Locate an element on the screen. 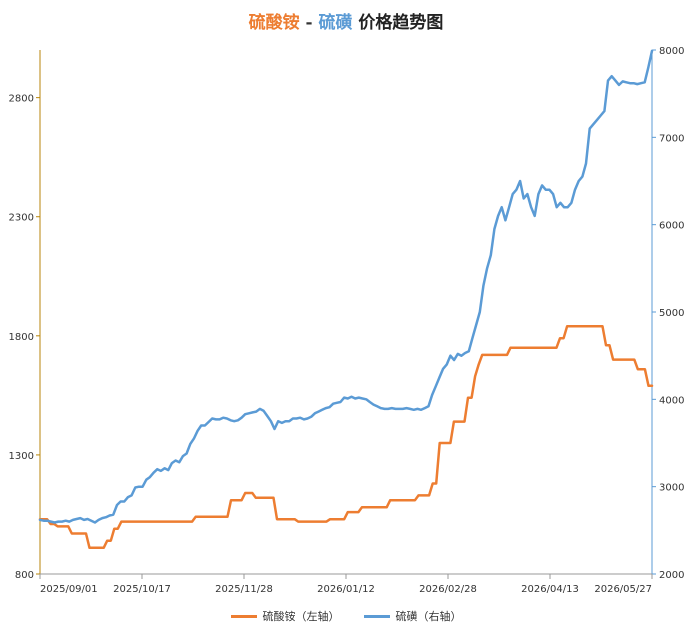  legend-item-sulfur: 硫磺（右轴） is located at coordinates (412, 616).